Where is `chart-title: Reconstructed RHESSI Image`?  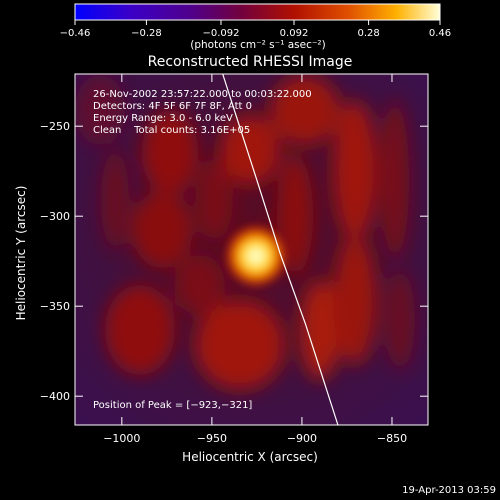
chart-title: Reconstructed RHESSI Image is located at coordinates (250, 62).